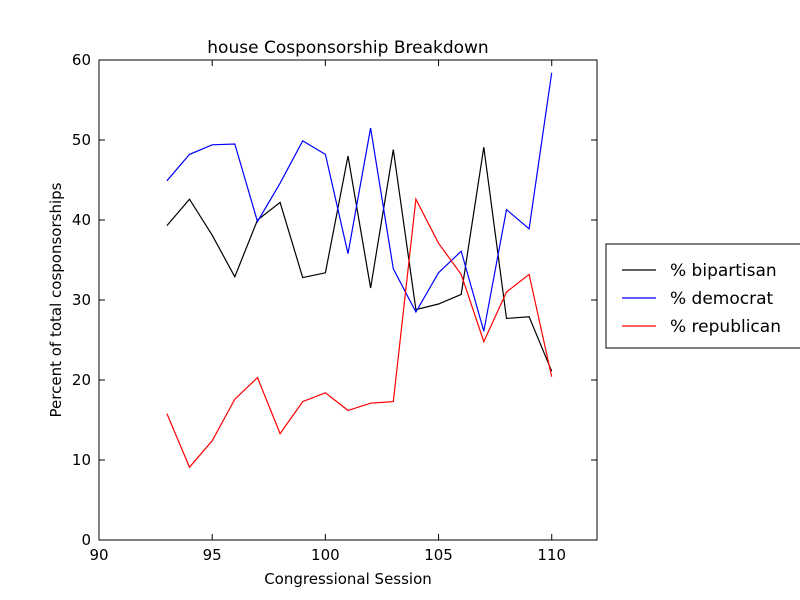 Image resolution: width=800 pixels, height=600 pixels. What do you see at coordinates (81, 140) in the screenshot?
I see `y-tick-label: 50` at bounding box center [81, 140].